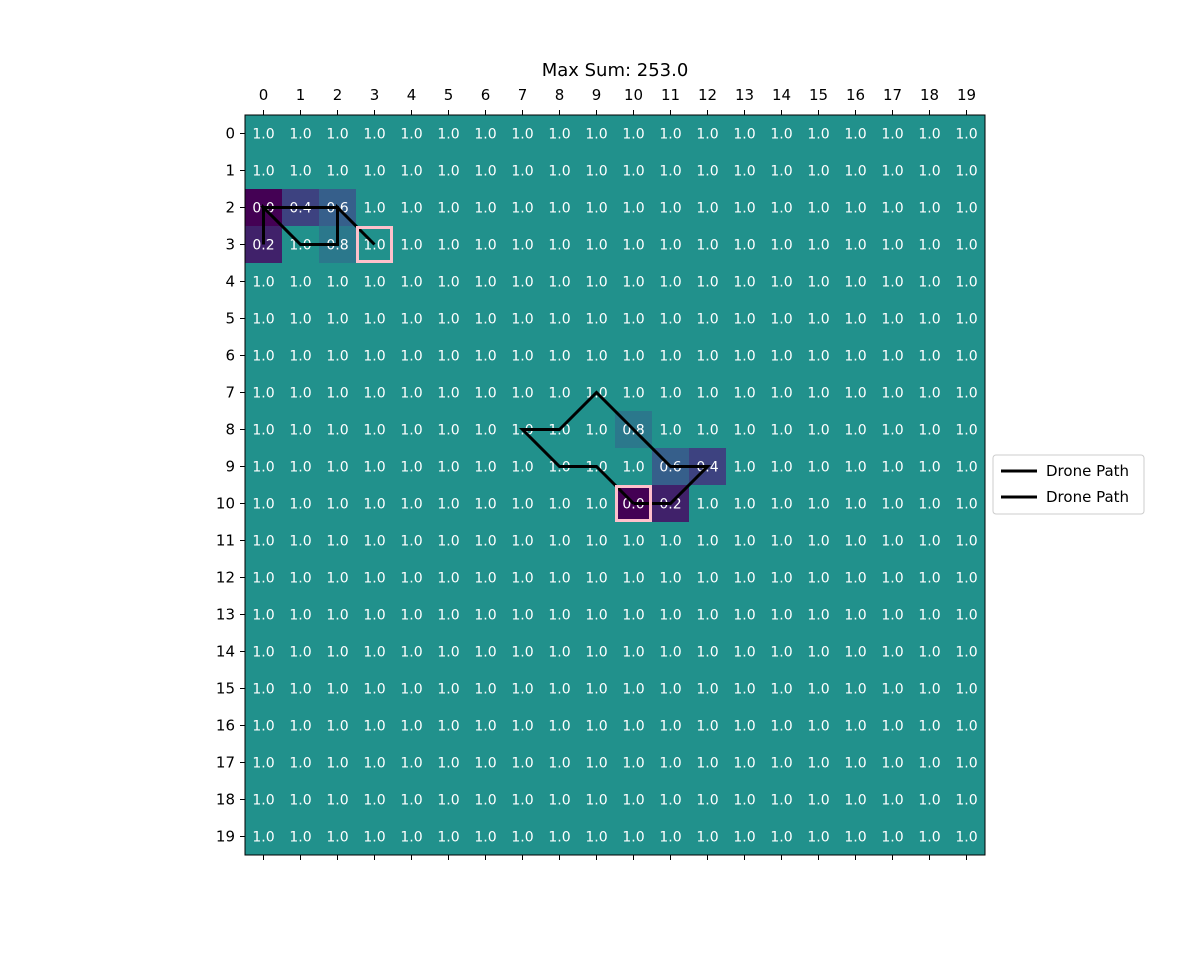  What do you see at coordinates (615, 70) in the screenshot?
I see `chart-title: Max Sum: 253.0` at bounding box center [615, 70].